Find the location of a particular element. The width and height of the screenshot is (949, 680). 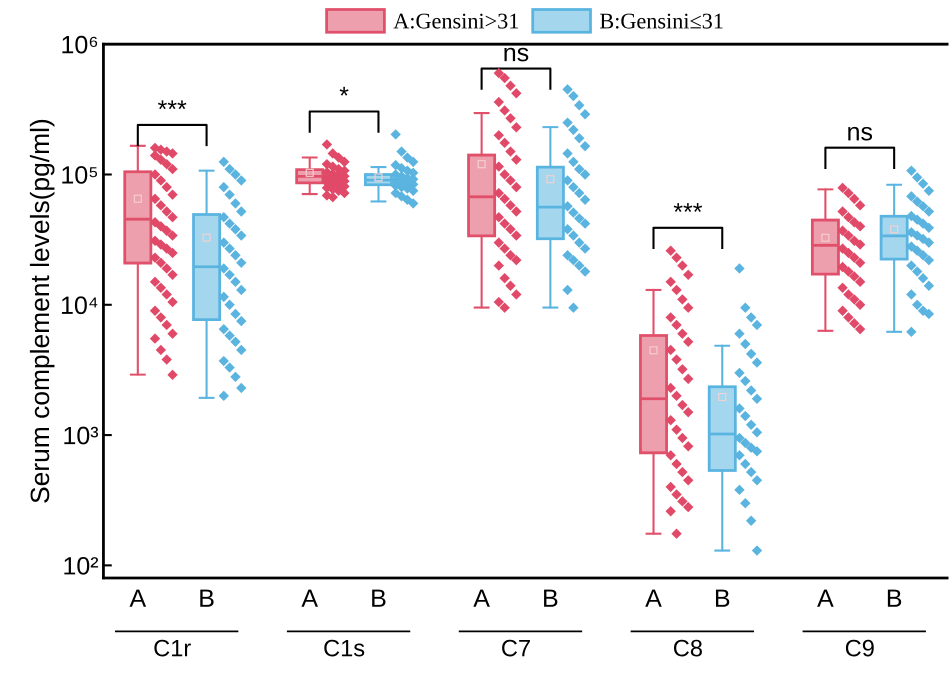

y-tick-label: 10⁵ is located at coordinates (80, 175).